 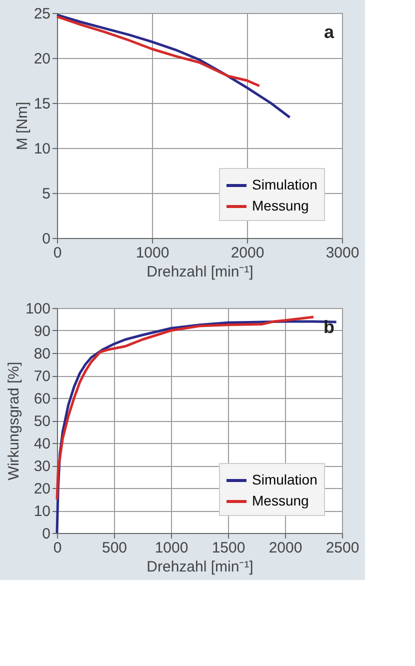 What do you see at coordinates (42, 331) in the screenshot?
I see `y-tick-label: 90` at bounding box center [42, 331].